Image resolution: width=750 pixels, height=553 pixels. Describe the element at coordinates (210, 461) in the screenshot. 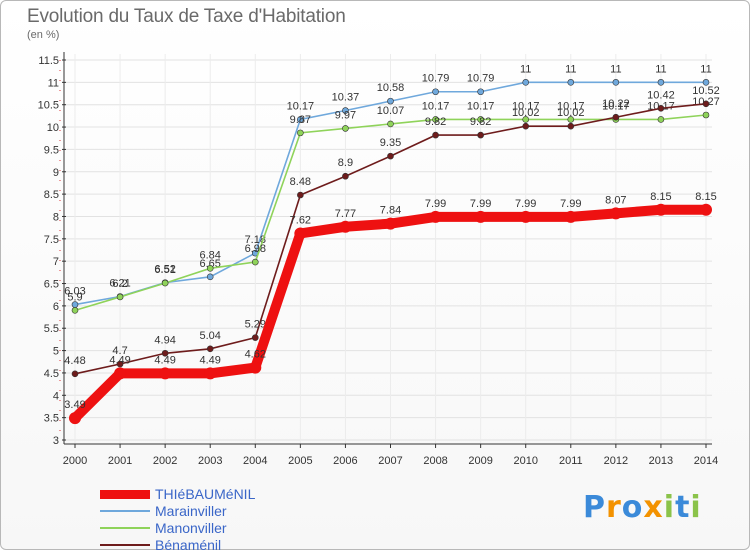

I see `x-tick-label: 2003` at that location.